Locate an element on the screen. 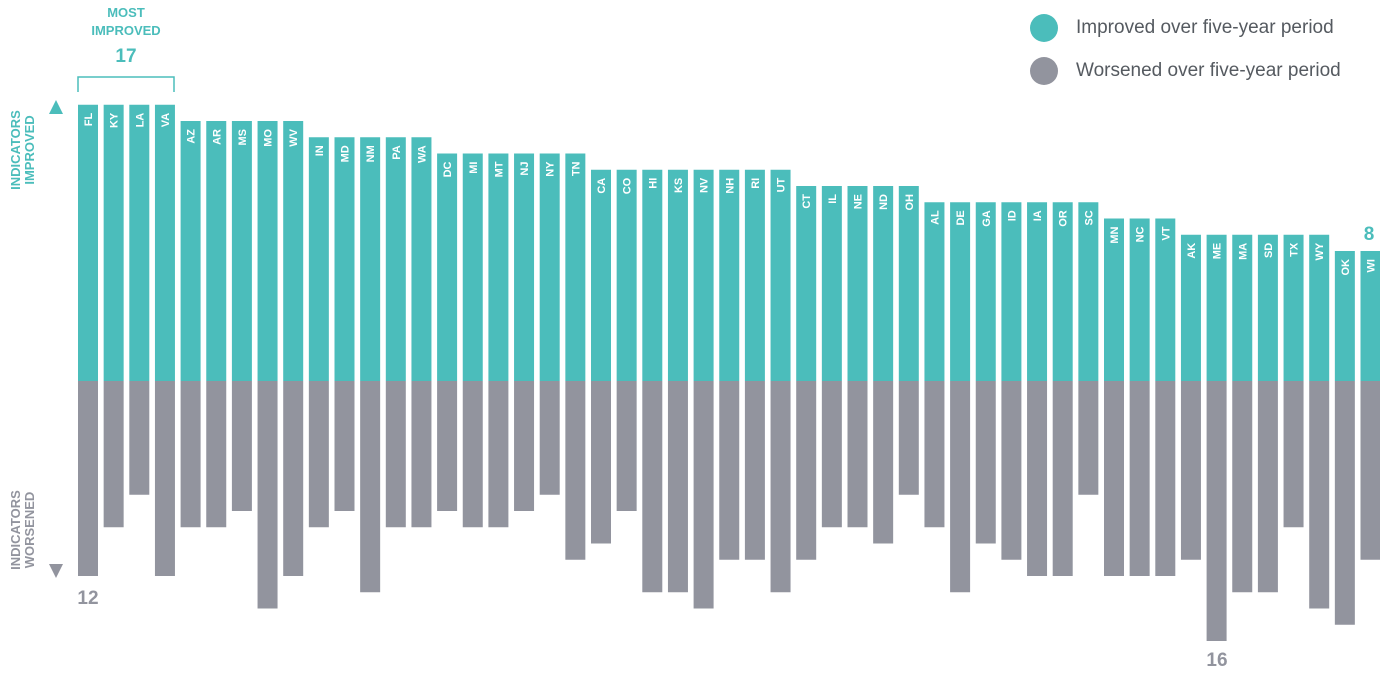 The height and width of the screenshot is (678, 1380). bar-label-ak: AK is located at coordinates (1192, 251).